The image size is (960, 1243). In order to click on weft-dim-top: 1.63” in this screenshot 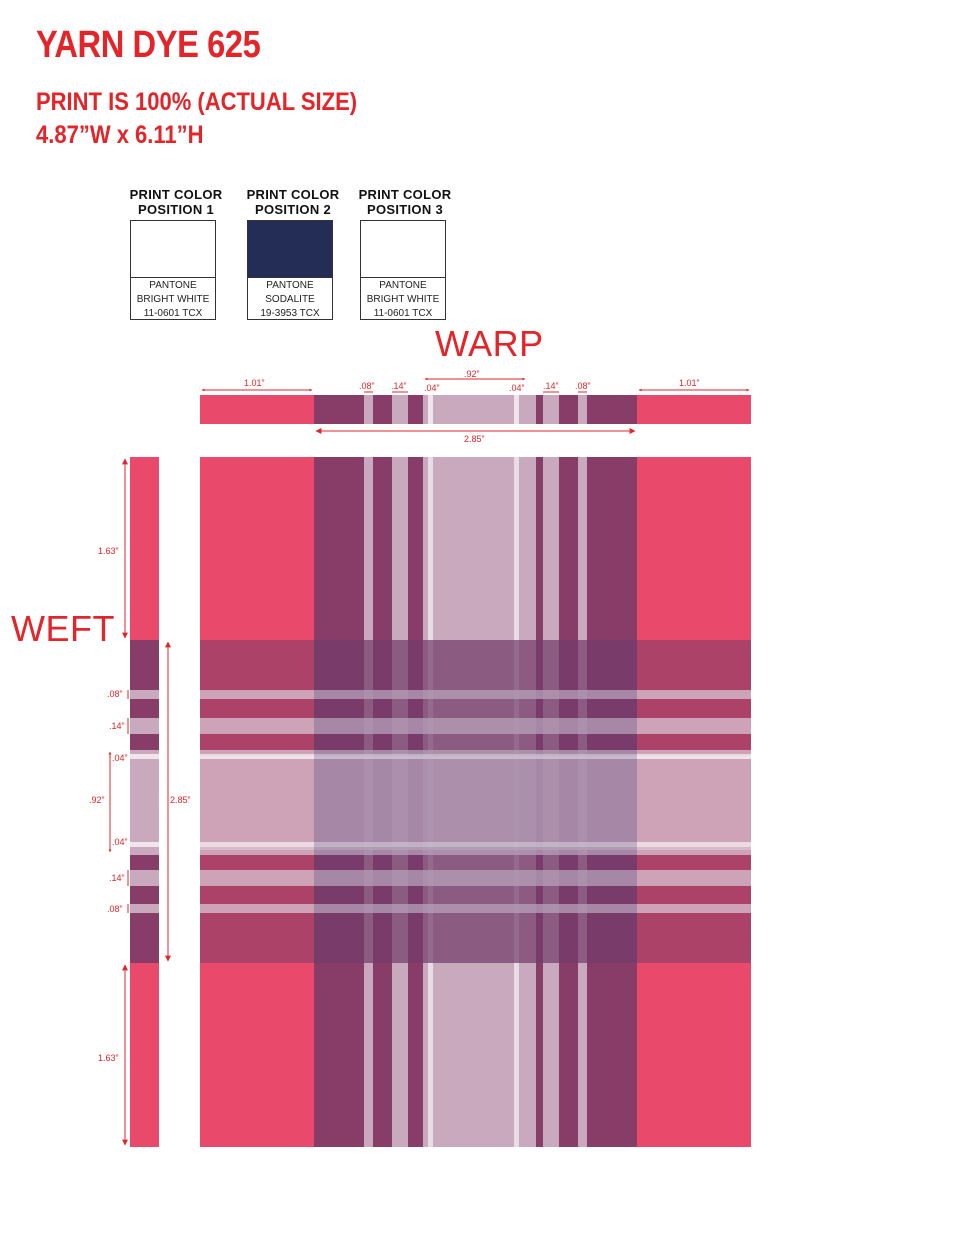, I will do `click(108, 551)`.